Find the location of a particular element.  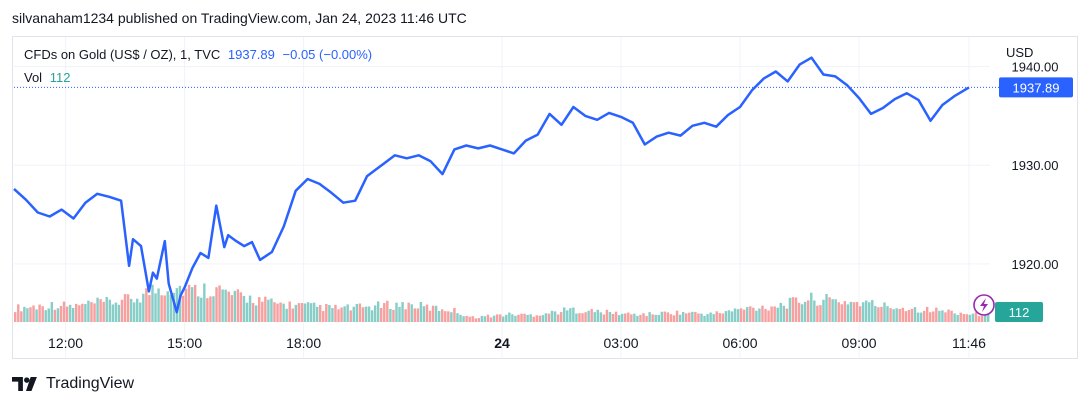

alert-lightning-icon is located at coordinates (984, 305).